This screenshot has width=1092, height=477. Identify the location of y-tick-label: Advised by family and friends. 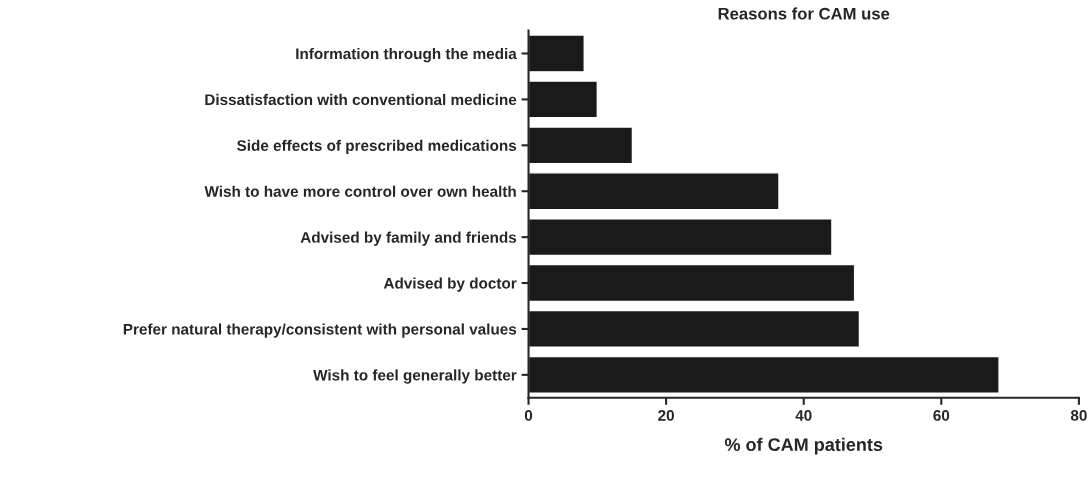
(408, 238).